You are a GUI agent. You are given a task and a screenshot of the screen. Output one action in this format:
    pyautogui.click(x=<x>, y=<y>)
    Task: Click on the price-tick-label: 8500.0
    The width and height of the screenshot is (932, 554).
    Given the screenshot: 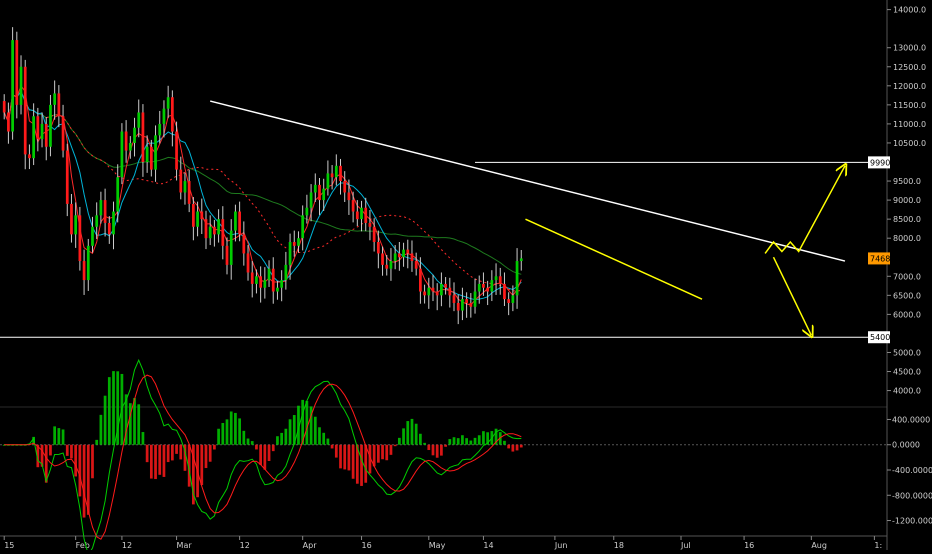 What is the action you would take?
    pyautogui.click(x=907, y=219)
    